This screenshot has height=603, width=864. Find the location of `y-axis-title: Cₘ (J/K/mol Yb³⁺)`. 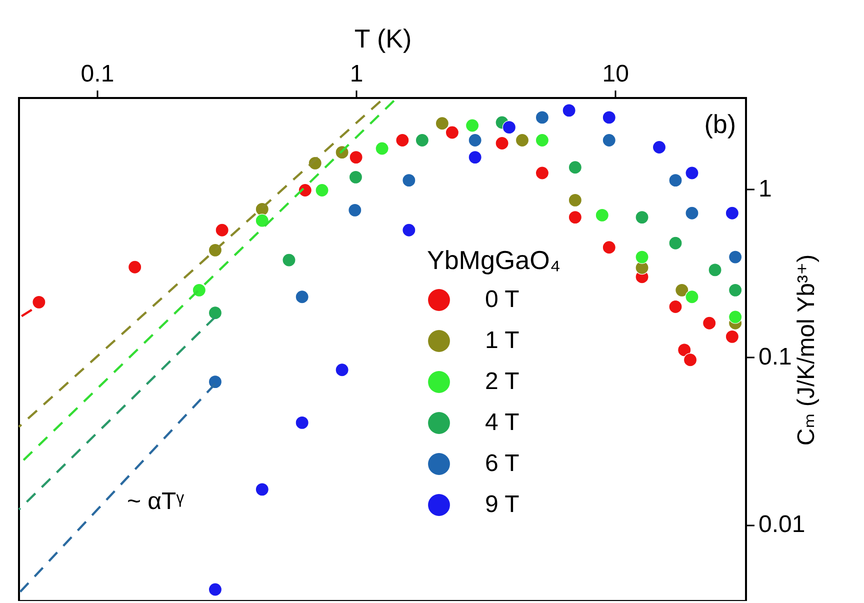

y-axis-title: Cₘ (J/K/mol Yb³⁺) is located at coordinates (806, 350).